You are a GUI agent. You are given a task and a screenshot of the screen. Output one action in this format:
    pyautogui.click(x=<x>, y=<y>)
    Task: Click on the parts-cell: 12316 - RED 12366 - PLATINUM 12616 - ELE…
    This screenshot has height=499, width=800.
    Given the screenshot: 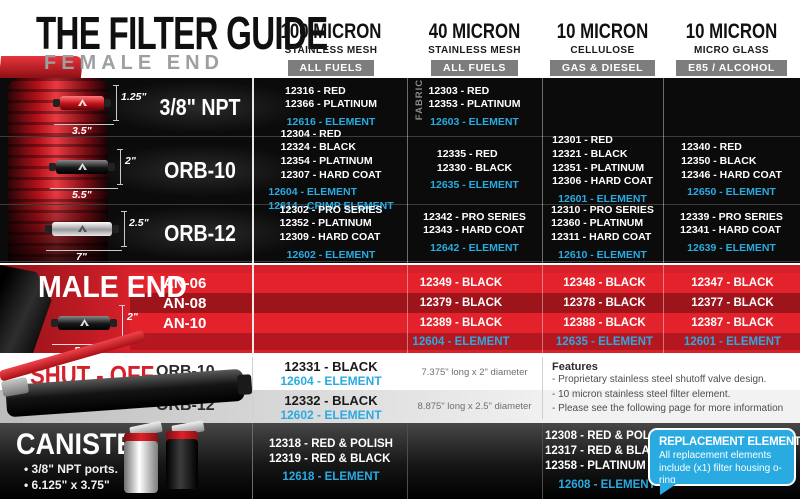 What is the action you would take?
    pyautogui.click(x=331, y=107)
    